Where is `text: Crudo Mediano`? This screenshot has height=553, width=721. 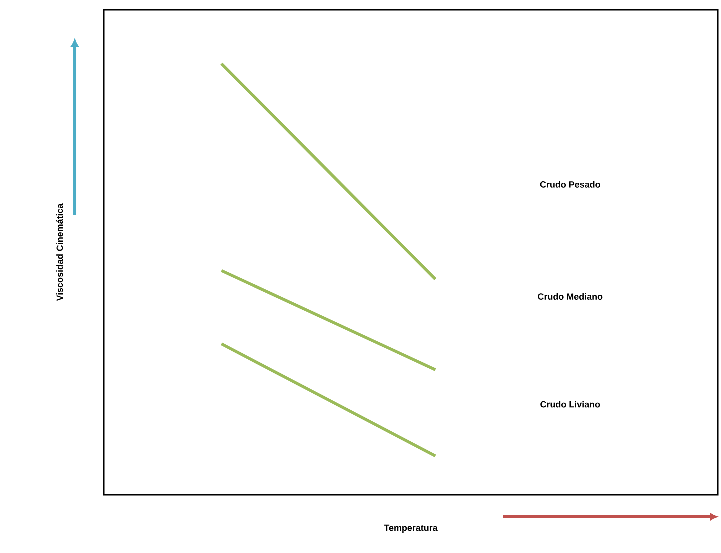
text: Crudo Mediano is located at coordinates (570, 296).